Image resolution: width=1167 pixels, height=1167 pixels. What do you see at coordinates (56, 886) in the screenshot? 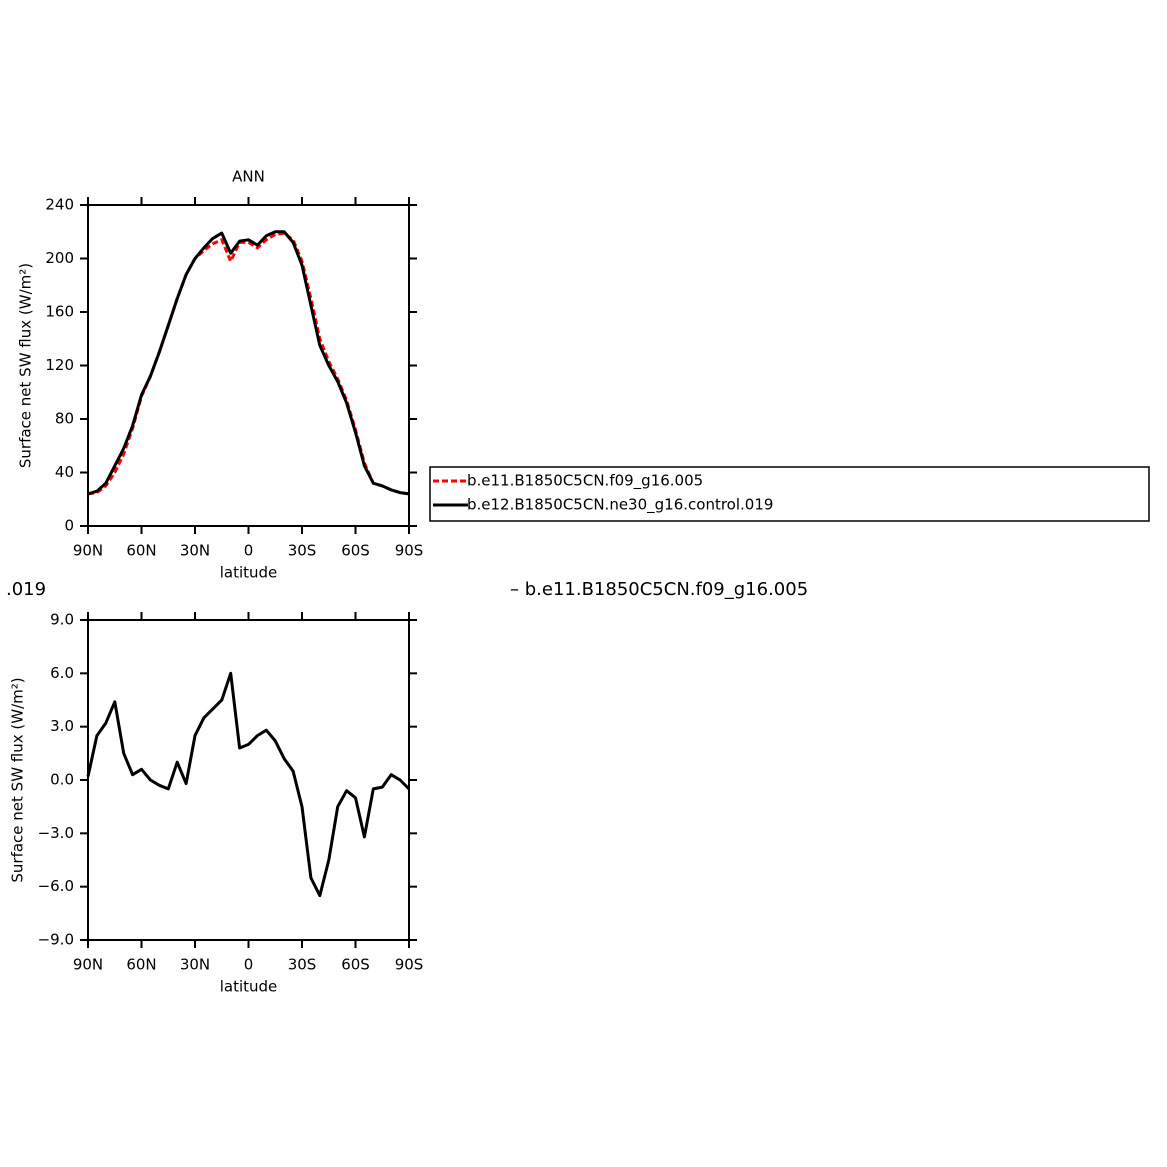
I see `y-tick-label: −6.0` at bounding box center [56, 886].